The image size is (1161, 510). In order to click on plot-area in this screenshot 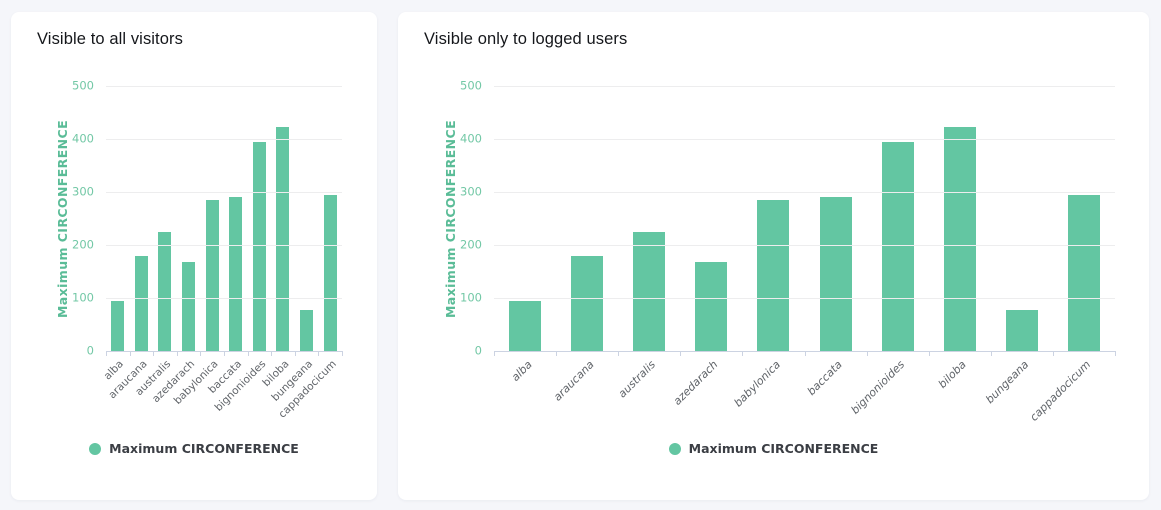, I will do `click(224, 218)`.